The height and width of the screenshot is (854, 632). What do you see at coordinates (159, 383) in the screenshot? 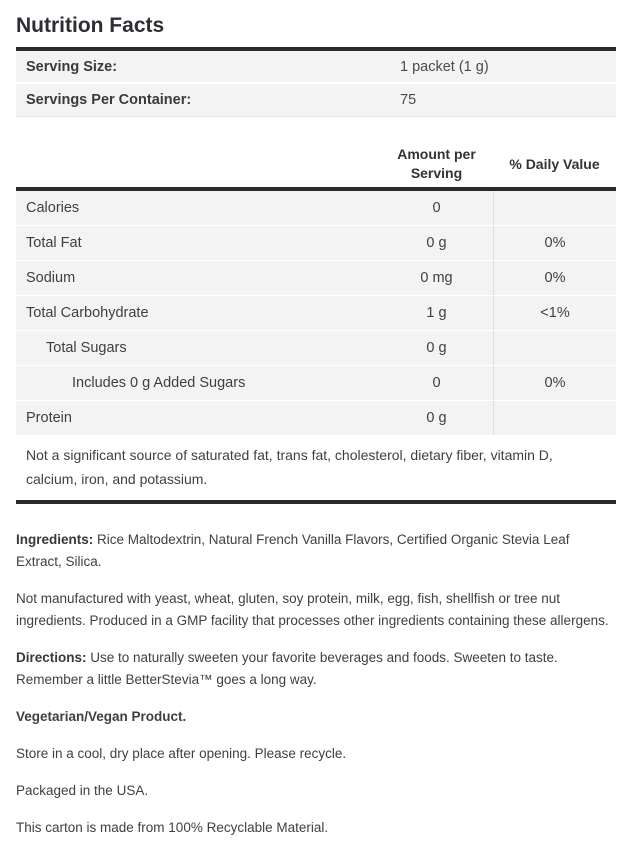
I see `nutrient-label: Includes 0 g Added Sugars` at bounding box center [159, 383].